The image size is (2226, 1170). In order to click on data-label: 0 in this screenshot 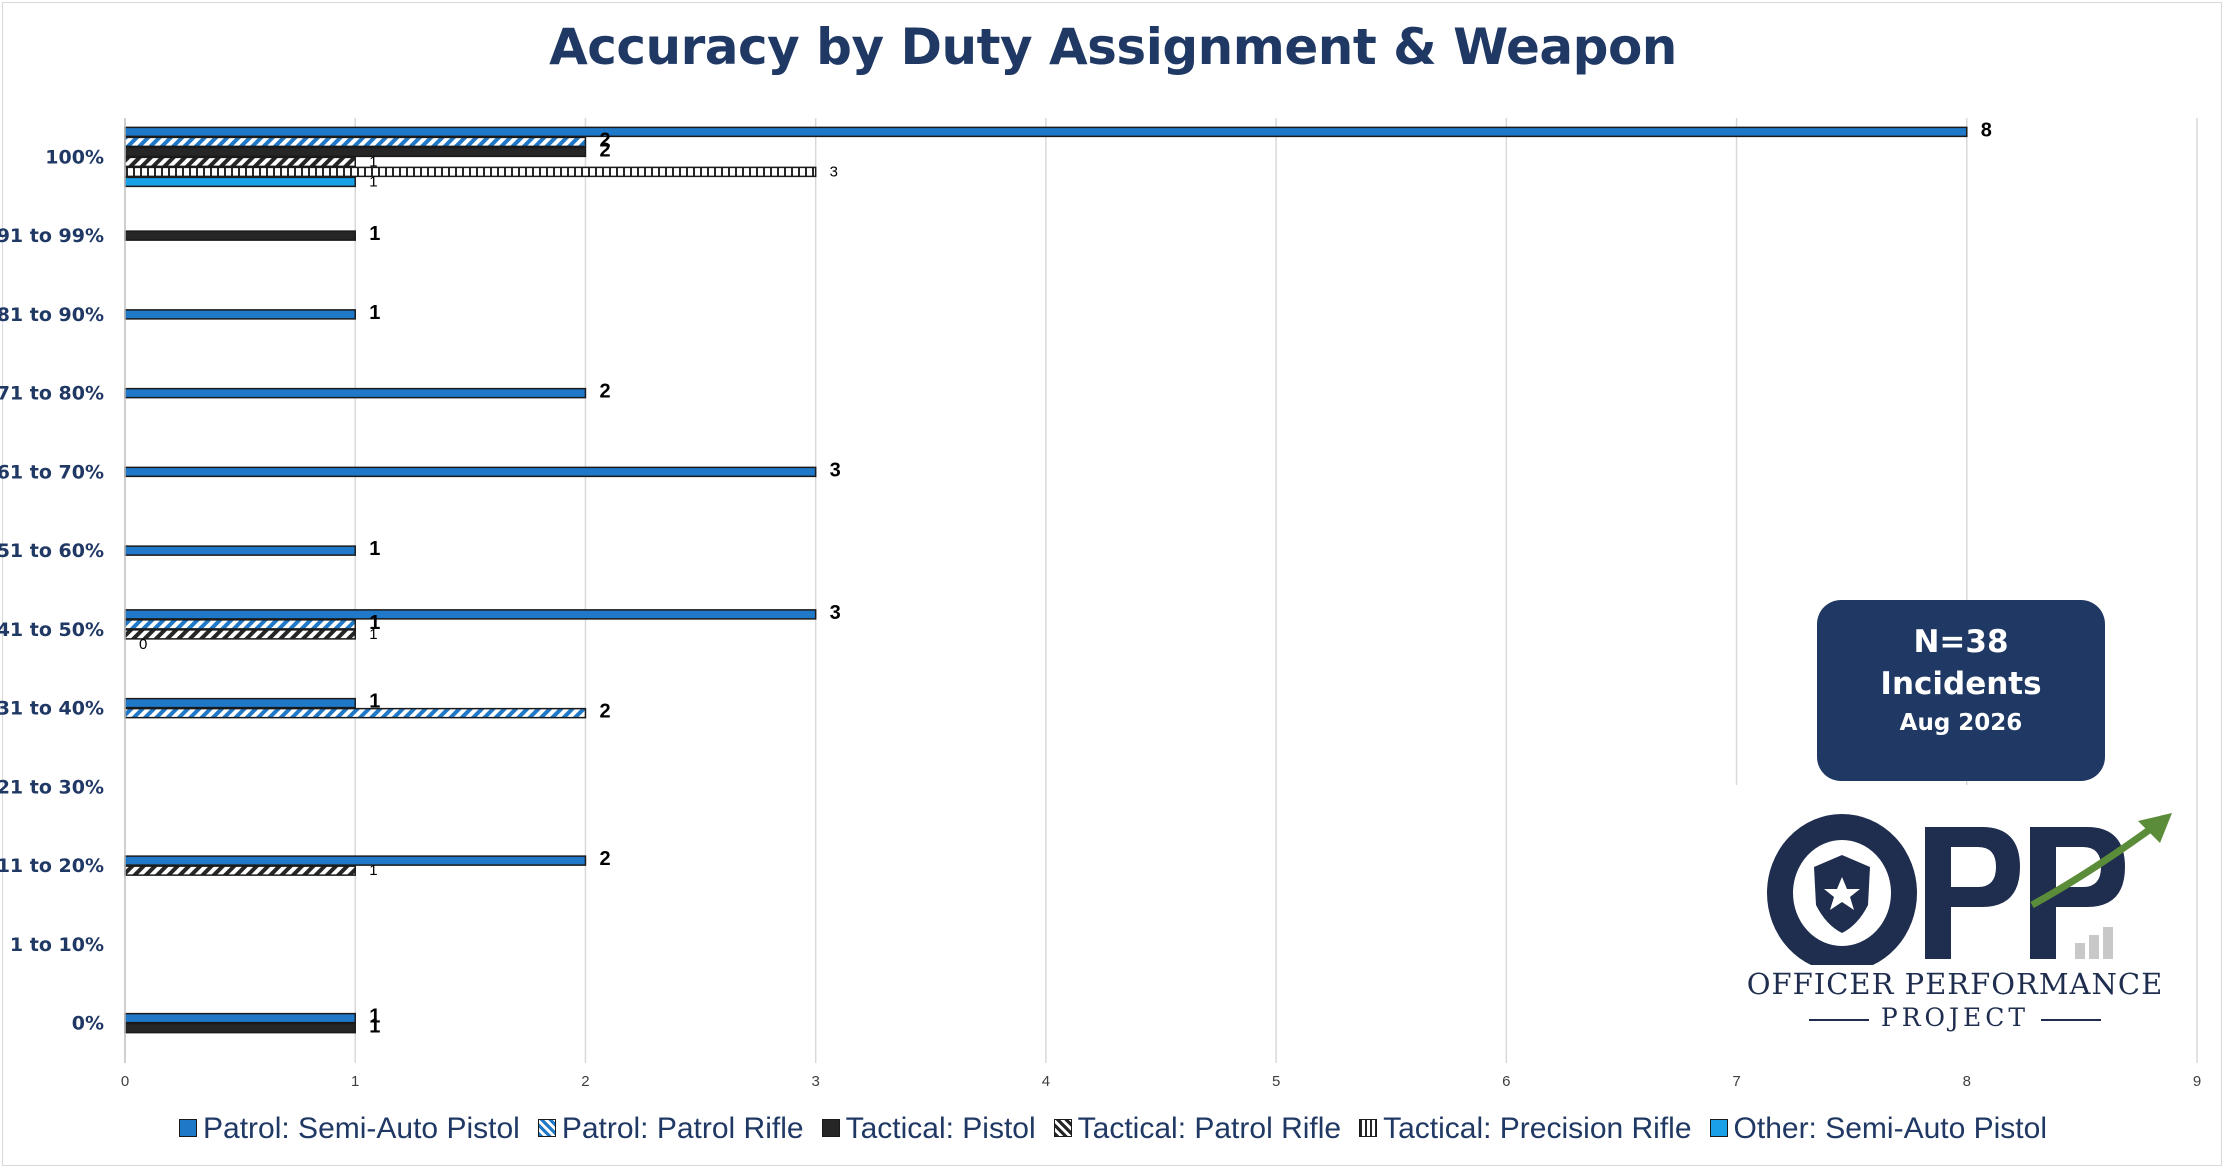, I will do `click(143, 644)`.